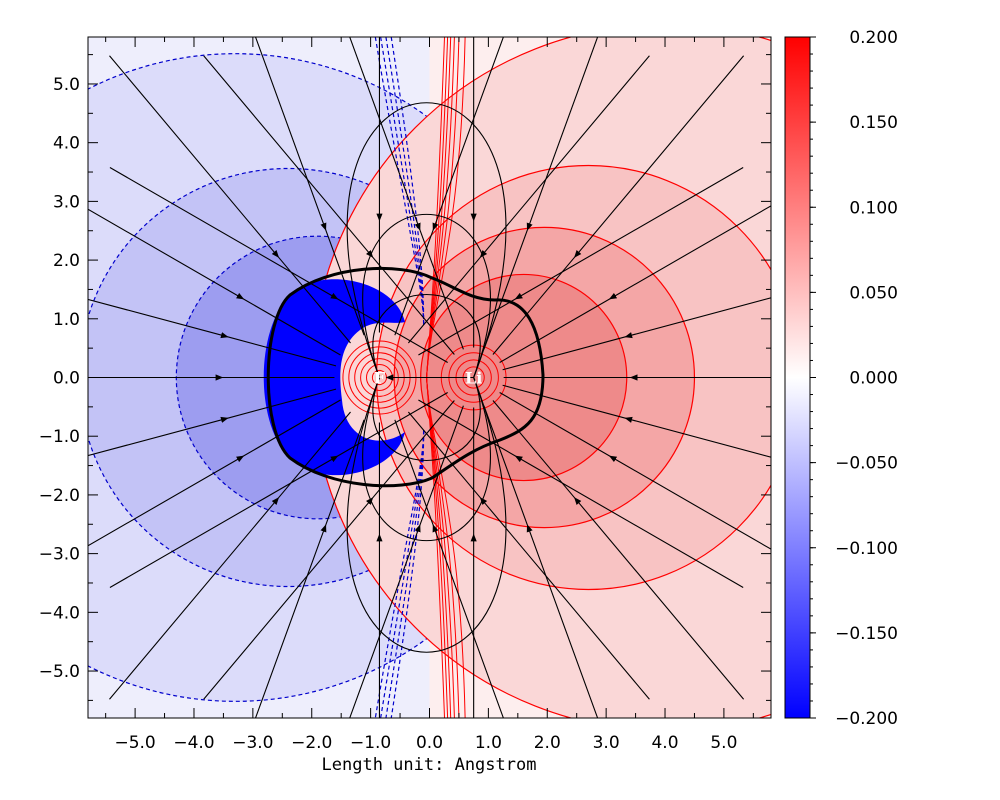 The image size is (1000, 800). I want to click on y-tick-label: 1.0, so click(66, 320).